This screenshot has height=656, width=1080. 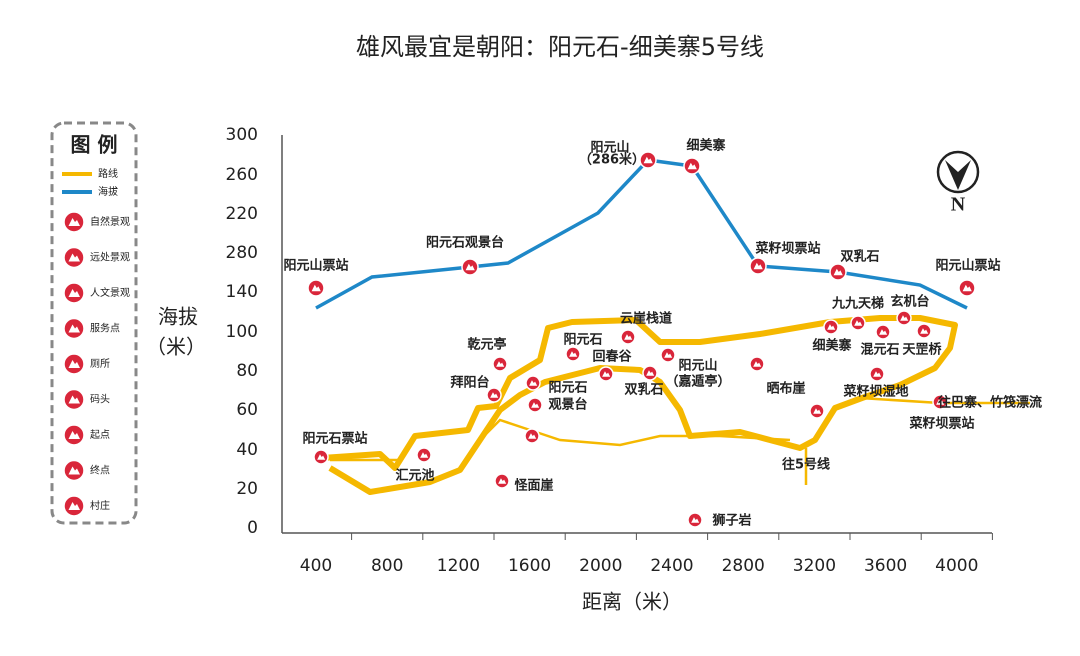 I want to click on legend-label: 村庄, so click(x=100, y=505).